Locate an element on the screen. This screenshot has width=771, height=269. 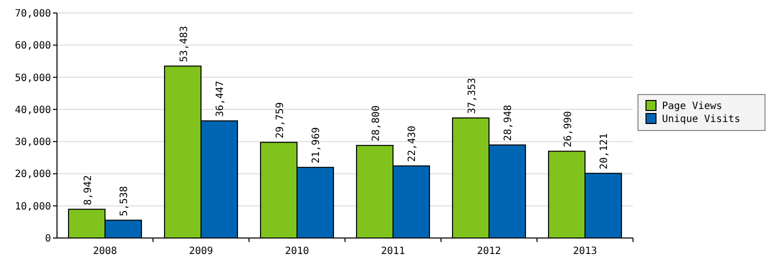
data-label: 21,969 is located at coordinates (316, 145).